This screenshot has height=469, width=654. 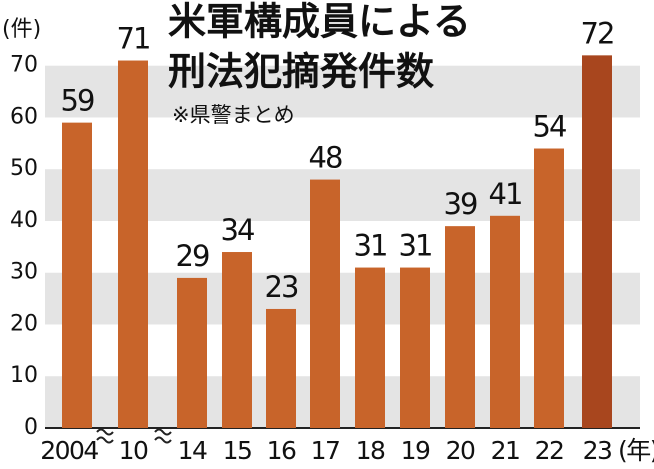 I want to click on y-tick-label: 30, so click(x=24, y=272).